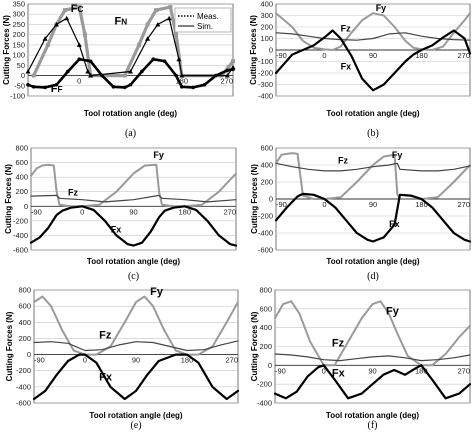 This screenshot has height=434, width=474. I want to click on y-tick-label: 800, so click(24, 290).